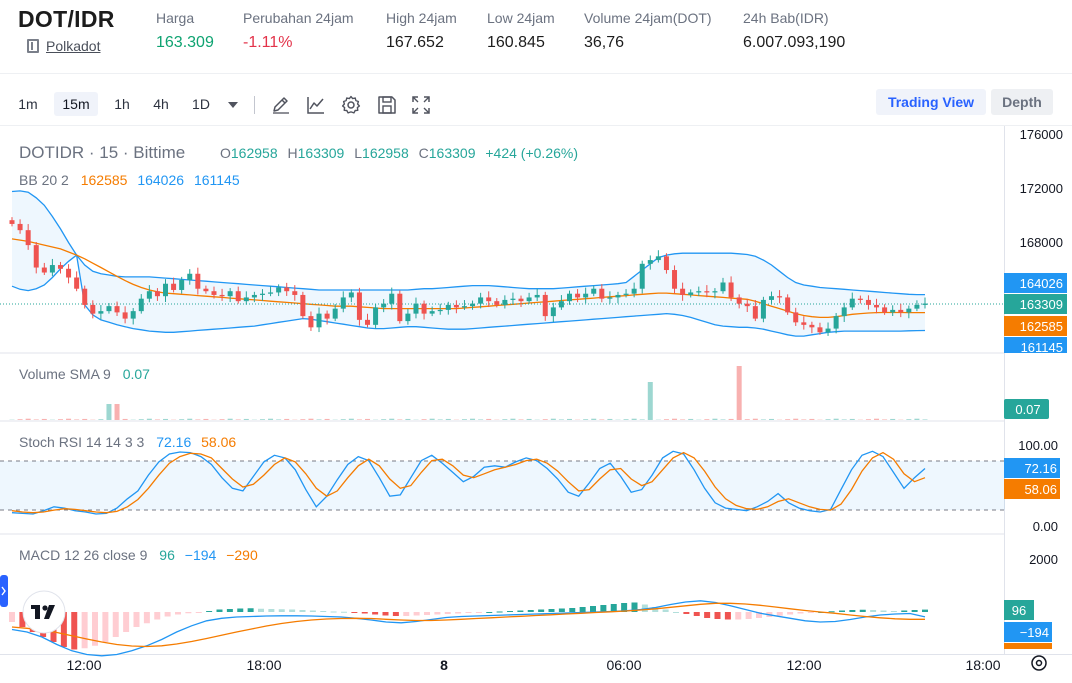 The width and height of the screenshot is (1072, 683). What do you see at coordinates (129, 180) in the screenshot?
I see `bb-legend: BB 20 2 162585 164026 161145` at bounding box center [129, 180].